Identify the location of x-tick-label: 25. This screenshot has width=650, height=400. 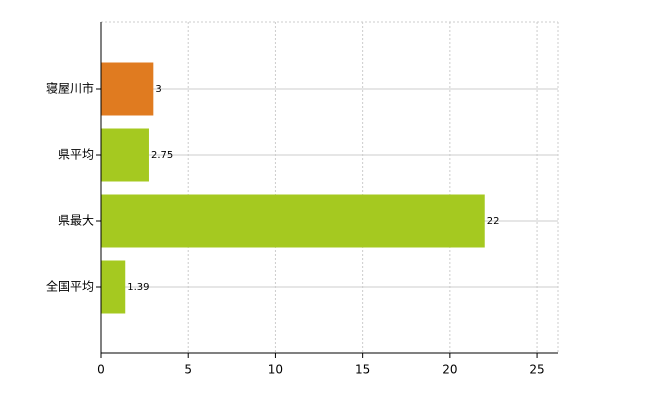
(536, 370).